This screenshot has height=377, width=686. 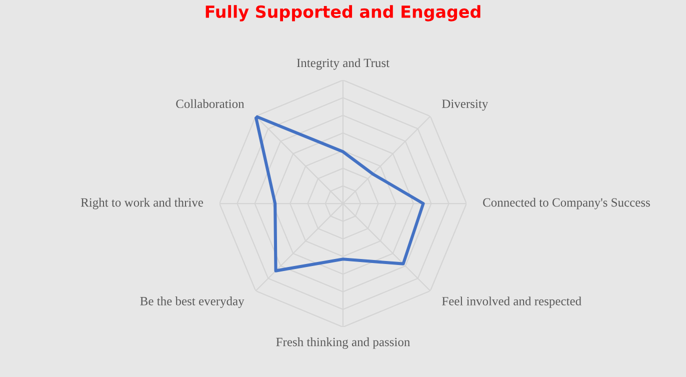 What do you see at coordinates (343, 343) in the screenshot?
I see `spoke-label: Fresh thinking and passion` at bounding box center [343, 343].